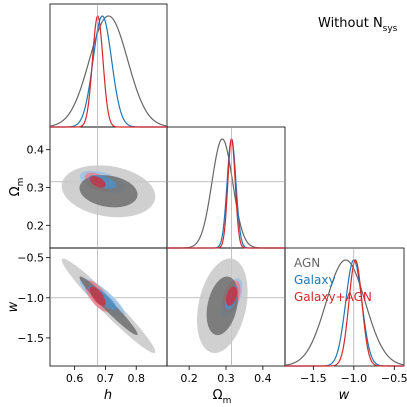 This screenshot has width=407, height=407. Describe the element at coordinates (189, 378) in the screenshot. I see `xtick-label-Om: 0.2` at that location.